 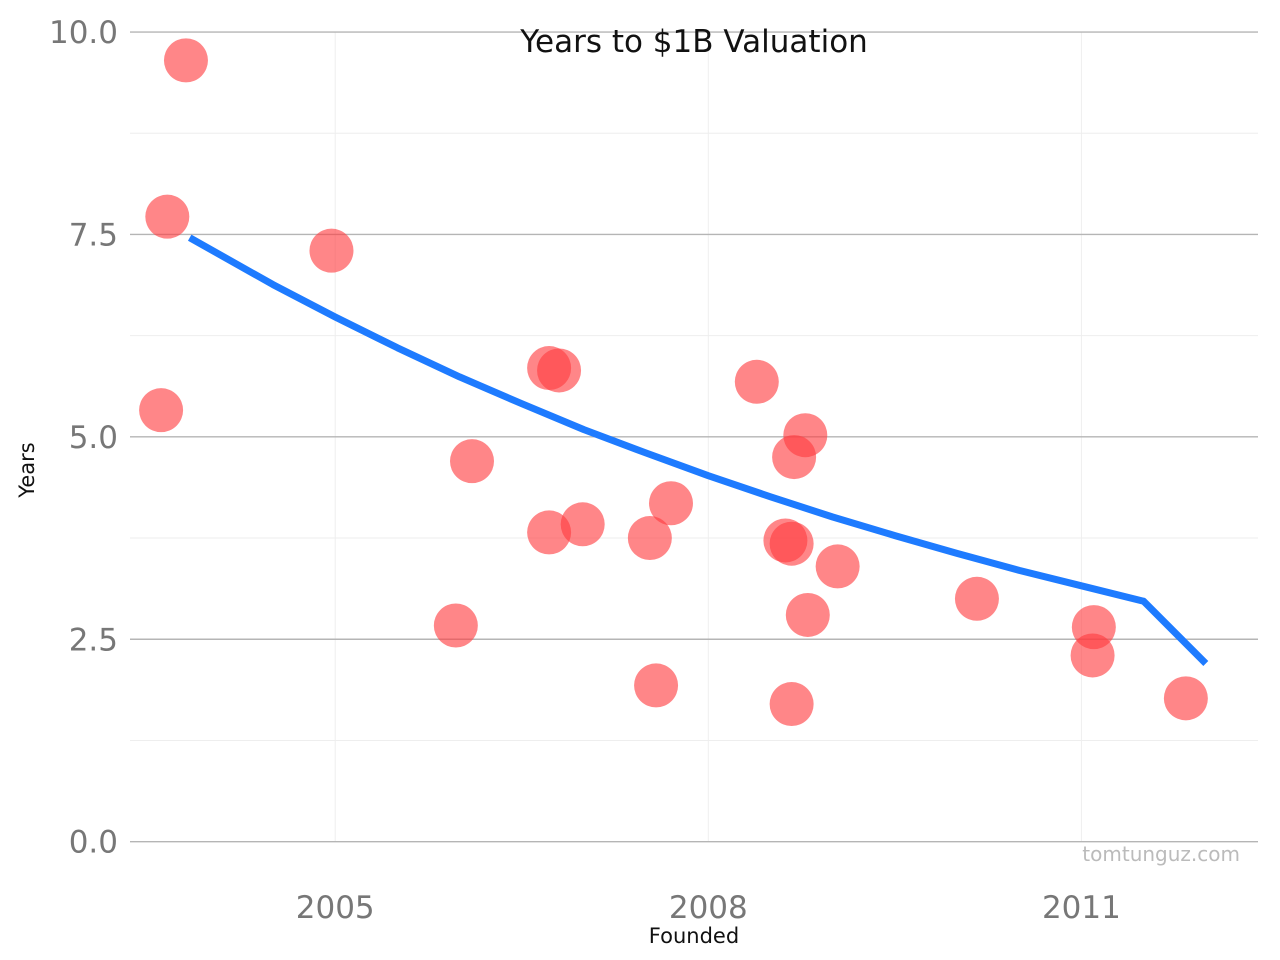 What do you see at coordinates (708, 908) in the screenshot?
I see `x-tick-label: 2008` at bounding box center [708, 908].